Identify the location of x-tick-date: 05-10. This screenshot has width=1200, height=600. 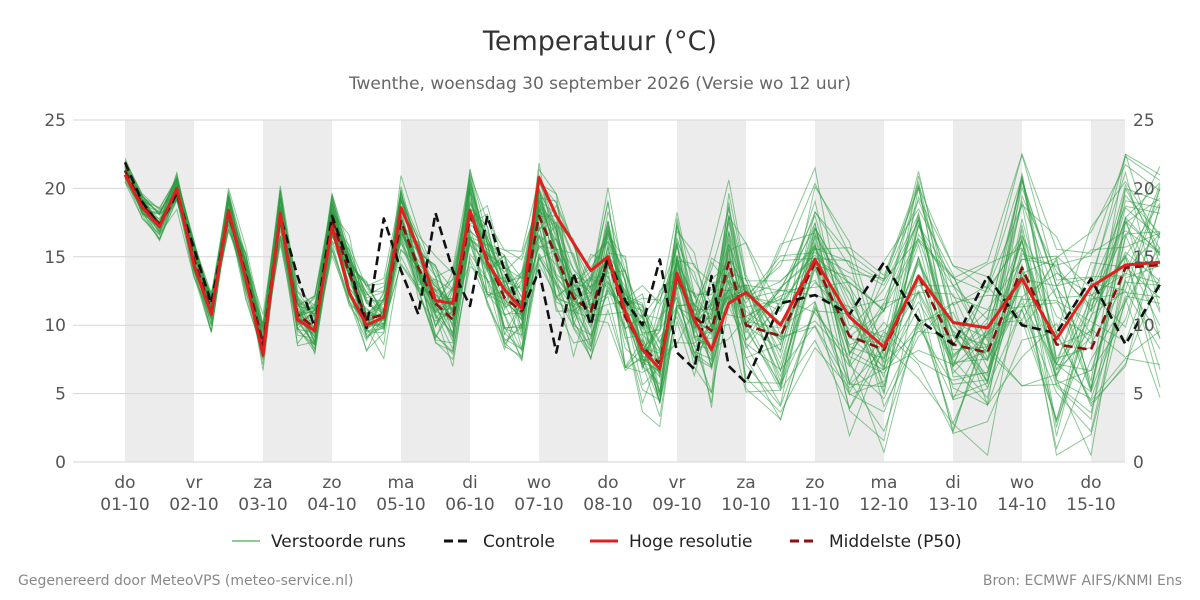
(400, 505).